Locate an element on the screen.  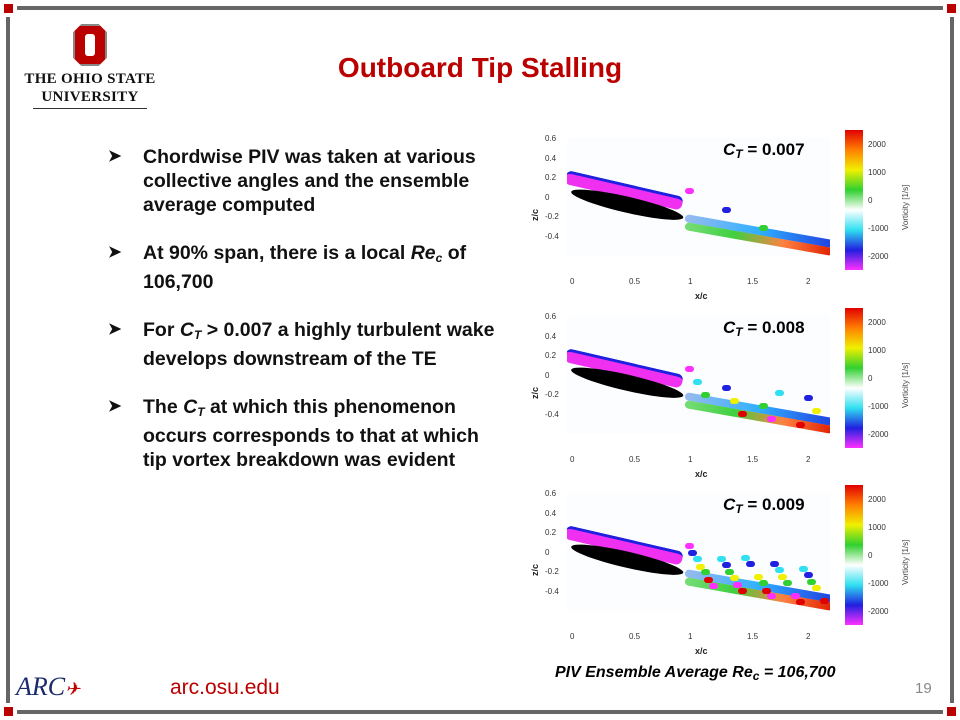
top-border is located at coordinates (480, 8).